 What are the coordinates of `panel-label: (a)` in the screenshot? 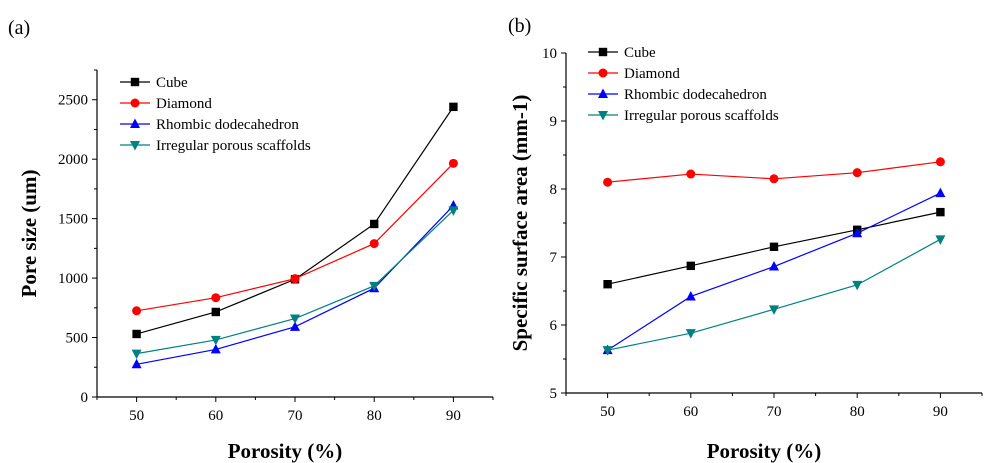 It's located at (19, 28).